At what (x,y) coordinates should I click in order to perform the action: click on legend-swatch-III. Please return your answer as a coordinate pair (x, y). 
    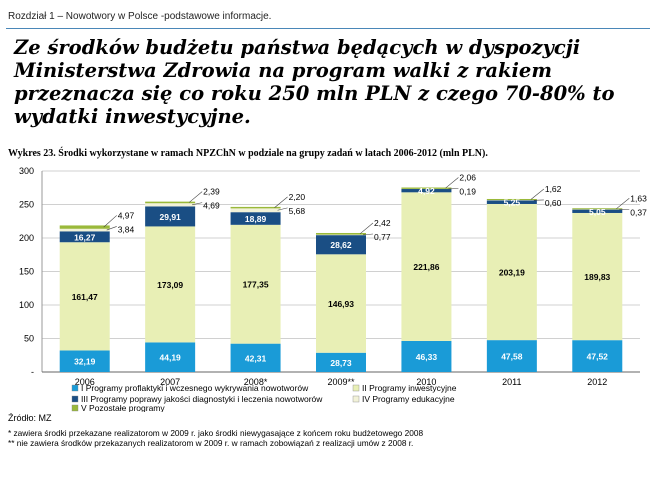
    Looking at the image, I should click on (75, 399).